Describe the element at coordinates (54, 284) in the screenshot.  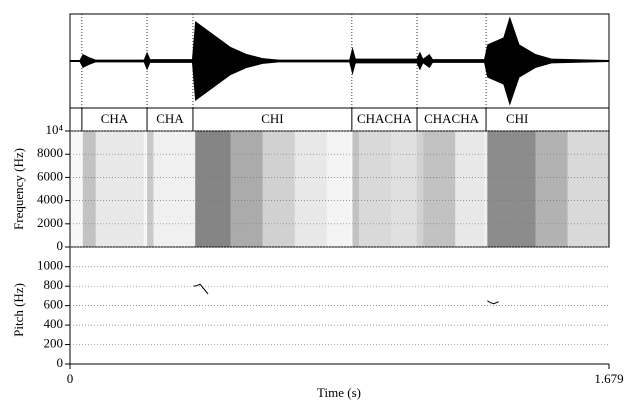
I see `y-tick-label: 800` at that location.